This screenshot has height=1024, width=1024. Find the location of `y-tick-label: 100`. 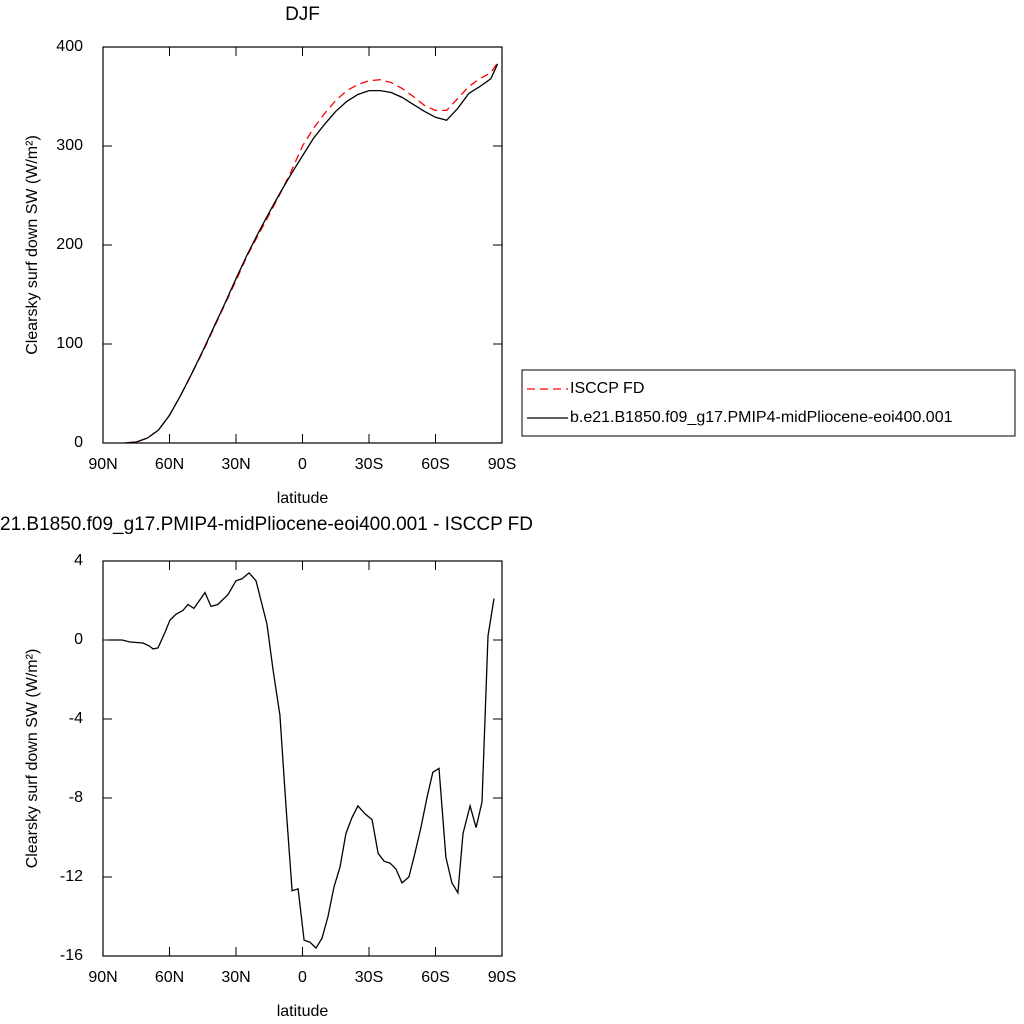

y-tick-label: 100 is located at coordinates (69, 343).